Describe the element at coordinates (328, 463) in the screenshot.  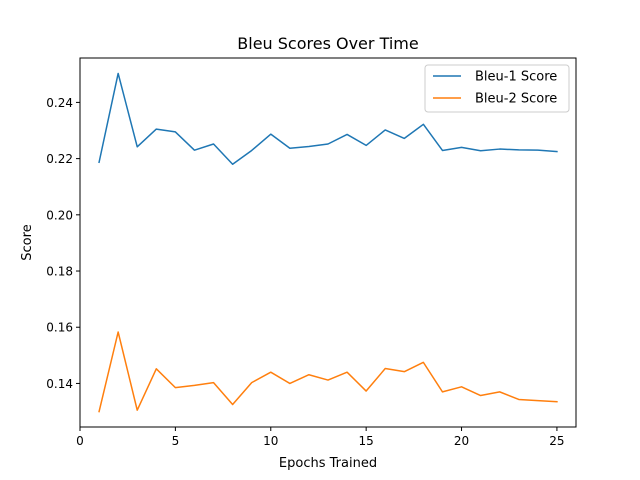
I see `x-axis-label: Epochs Trained` at that location.